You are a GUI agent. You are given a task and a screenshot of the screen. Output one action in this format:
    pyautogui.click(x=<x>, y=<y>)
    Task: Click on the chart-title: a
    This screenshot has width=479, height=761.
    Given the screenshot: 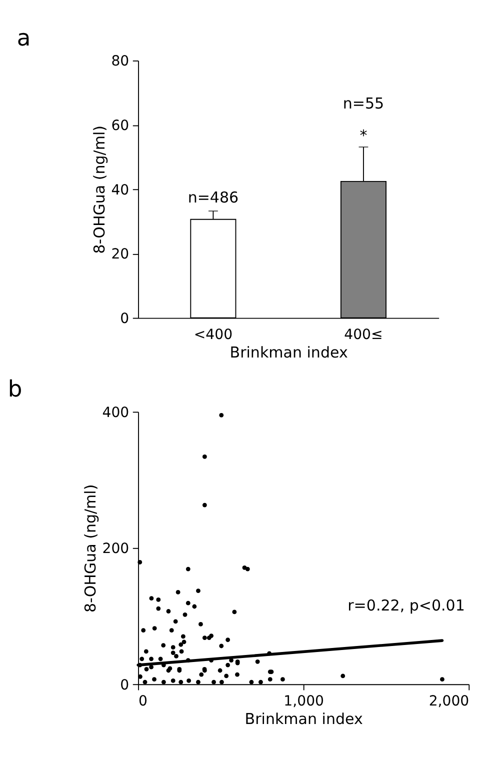 What is the action you would take?
    pyautogui.click(x=23, y=38)
    